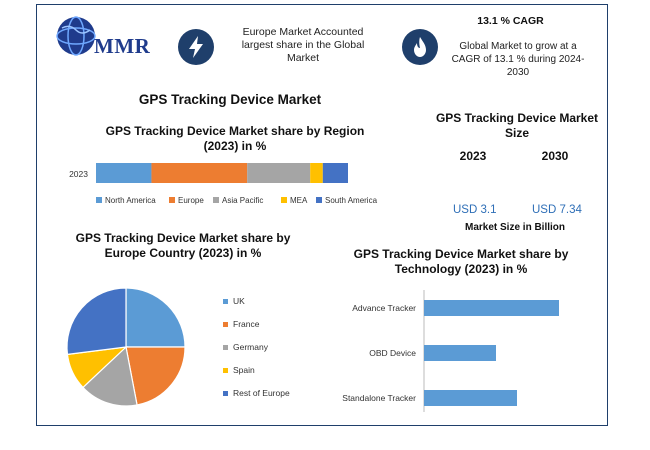 The height and width of the screenshot is (450, 650). Describe the element at coordinates (155, 376) in the screenshot. I see `pie-slice-france` at that location.